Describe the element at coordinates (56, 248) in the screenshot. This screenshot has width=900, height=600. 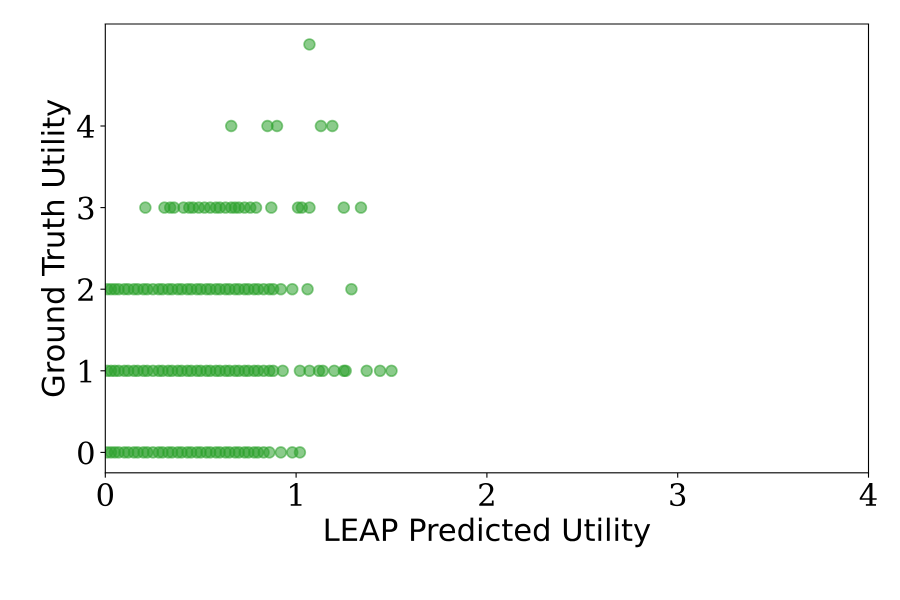
I see `y-axis-title: Ground Truth Utility` at that location.